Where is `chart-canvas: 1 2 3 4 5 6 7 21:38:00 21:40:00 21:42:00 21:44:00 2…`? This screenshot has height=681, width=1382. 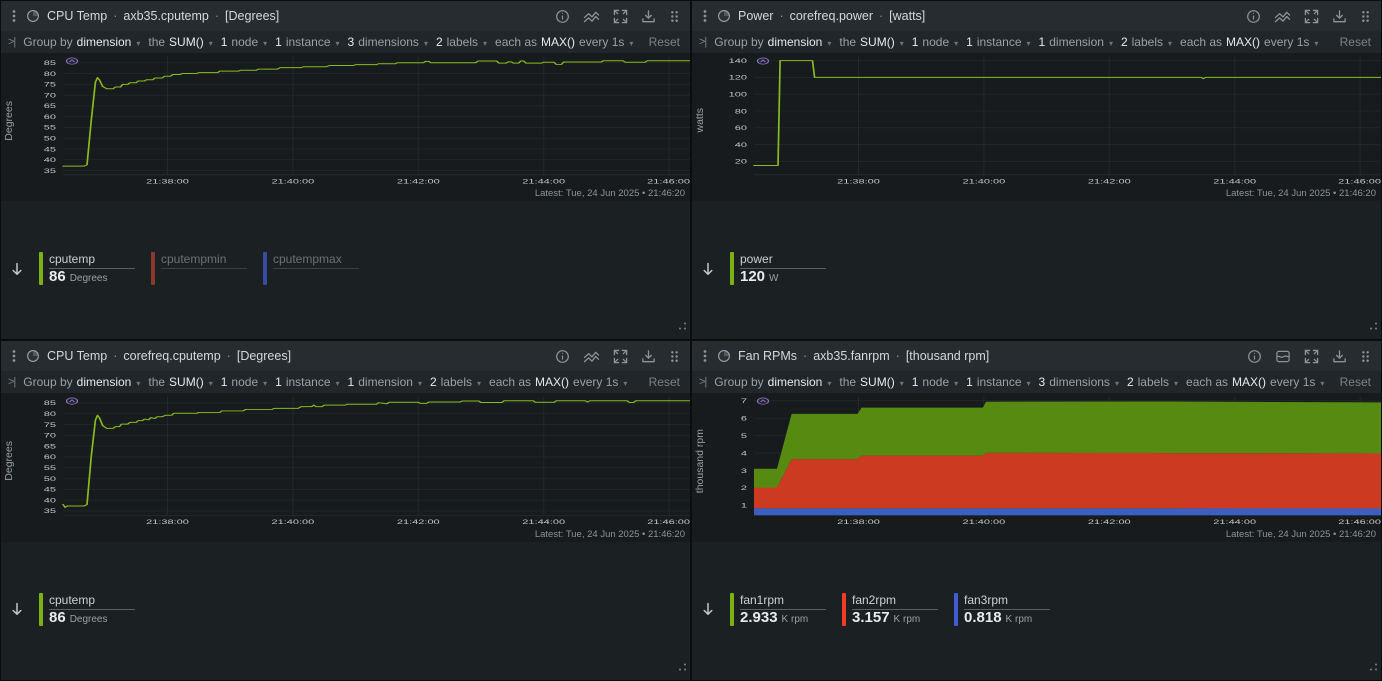
chart-canvas: 1 2 3 4 5 6 7 21:38:00 21:40:00 21:42:00 21:44:00 2… is located at coordinates (1044, 461).